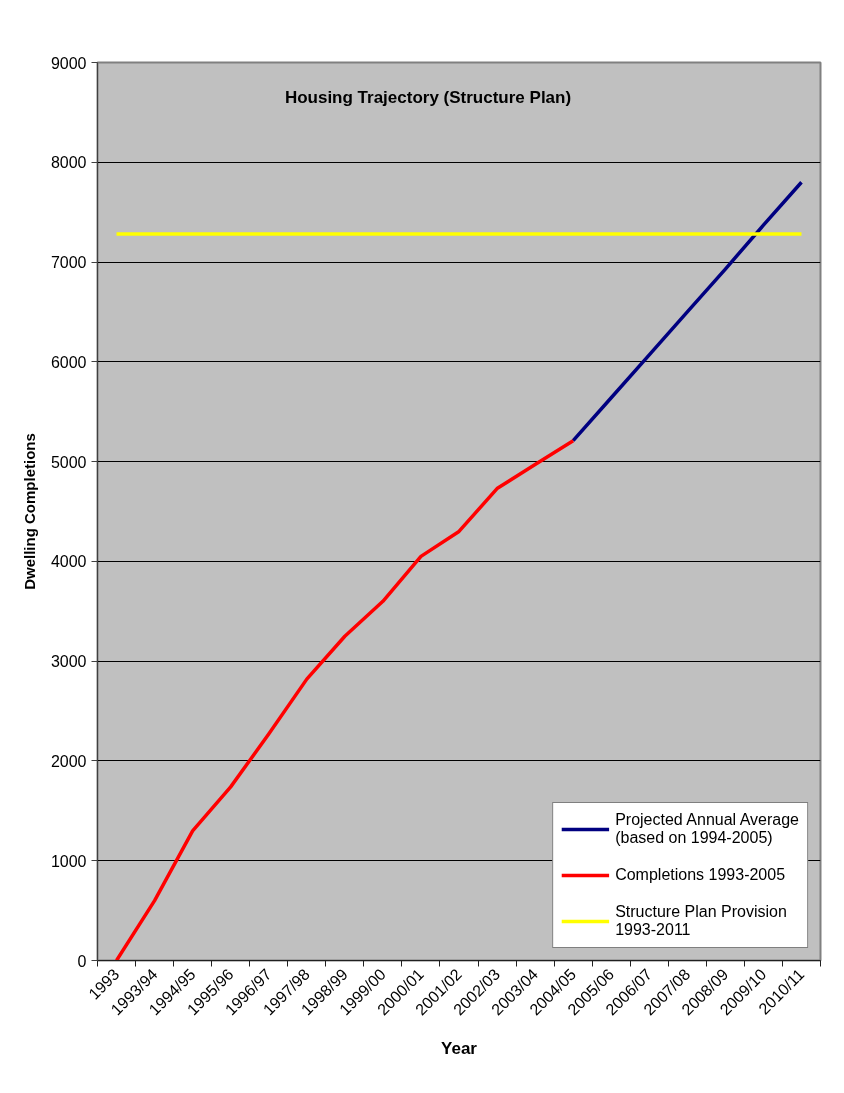  Describe the element at coordinates (701, 921) in the screenshot. I see `legend-label: Structure Plan Provision 1993-2011` at that location.